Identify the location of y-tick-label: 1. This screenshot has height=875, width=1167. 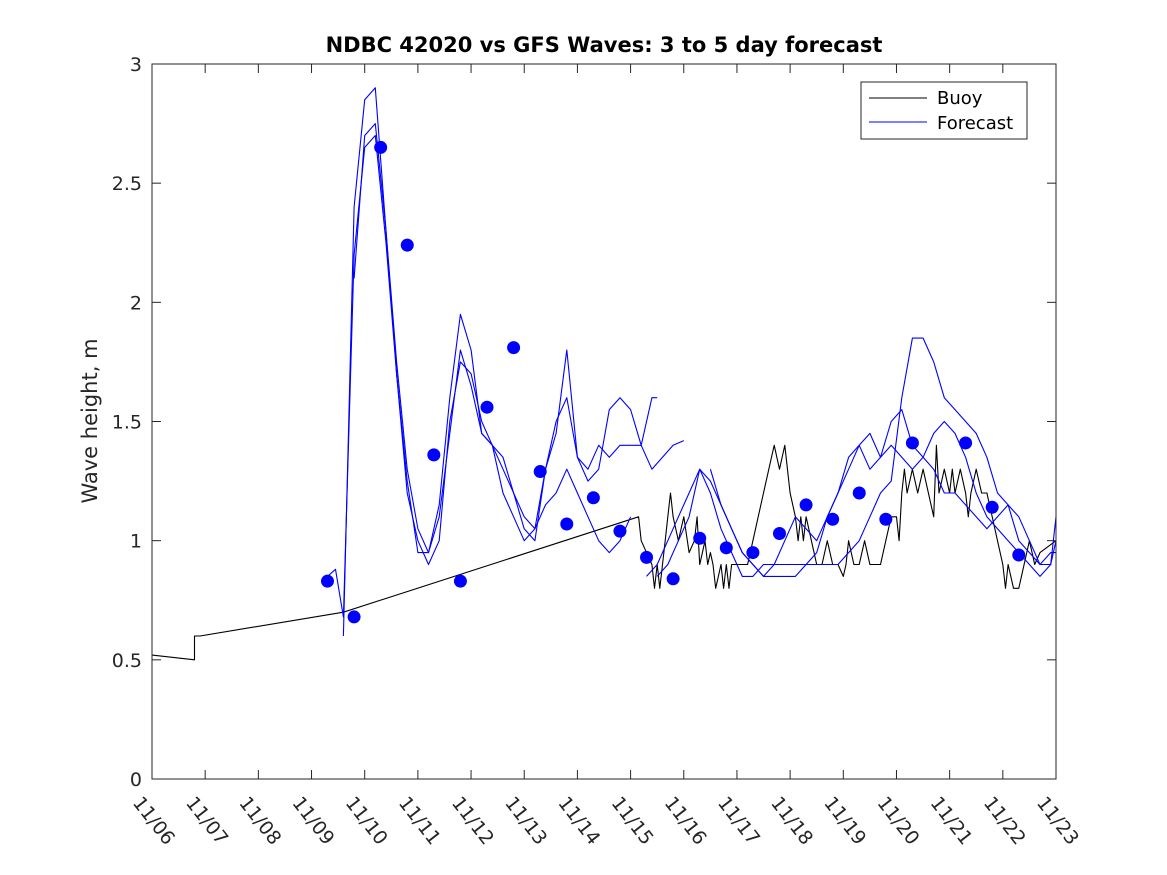
(136, 542).